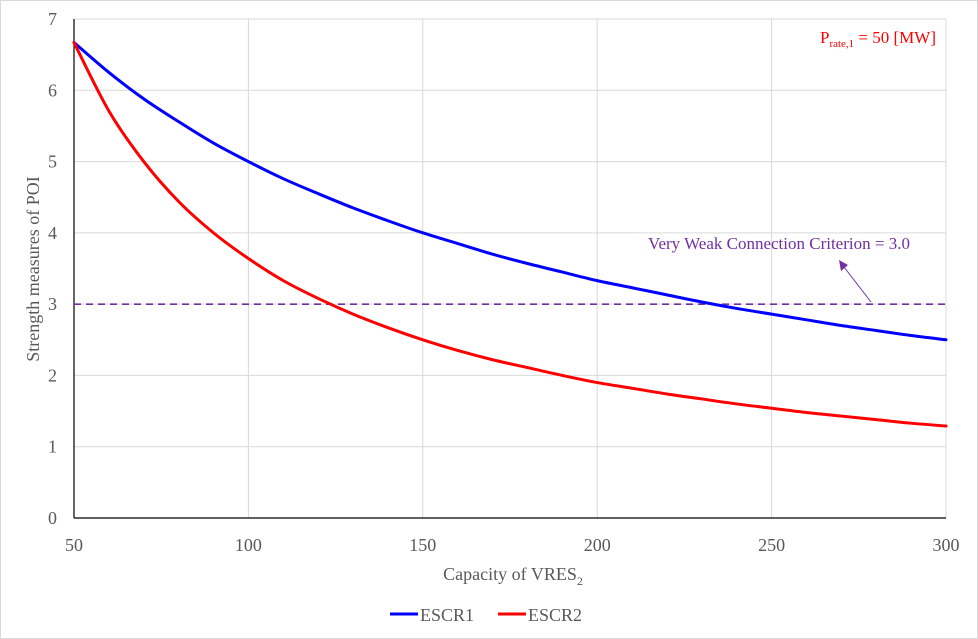 This screenshot has height=639, width=978. Describe the element at coordinates (771, 545) in the screenshot. I see `x-tick-label: 250` at that location.